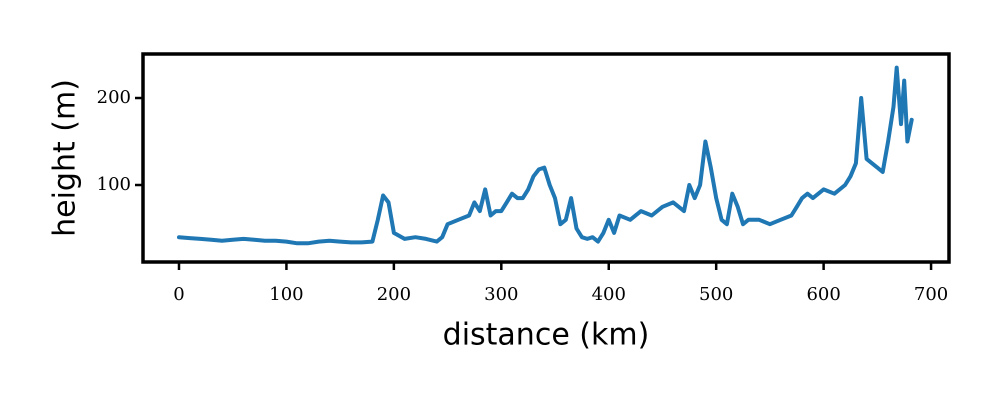 The height and width of the screenshot is (400, 1000). I want to click on y-tick-label: 200, so click(114, 97).